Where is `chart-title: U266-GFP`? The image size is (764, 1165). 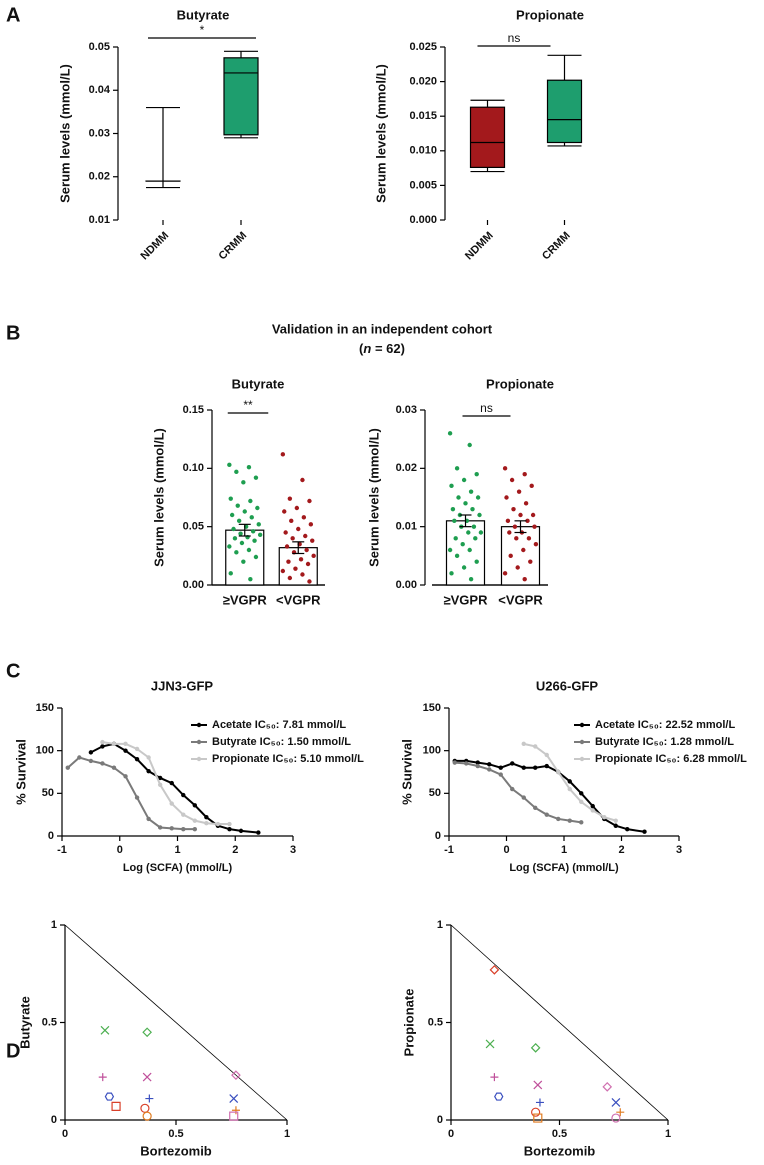 chart-title: U266-GFP is located at coordinates (567, 685).